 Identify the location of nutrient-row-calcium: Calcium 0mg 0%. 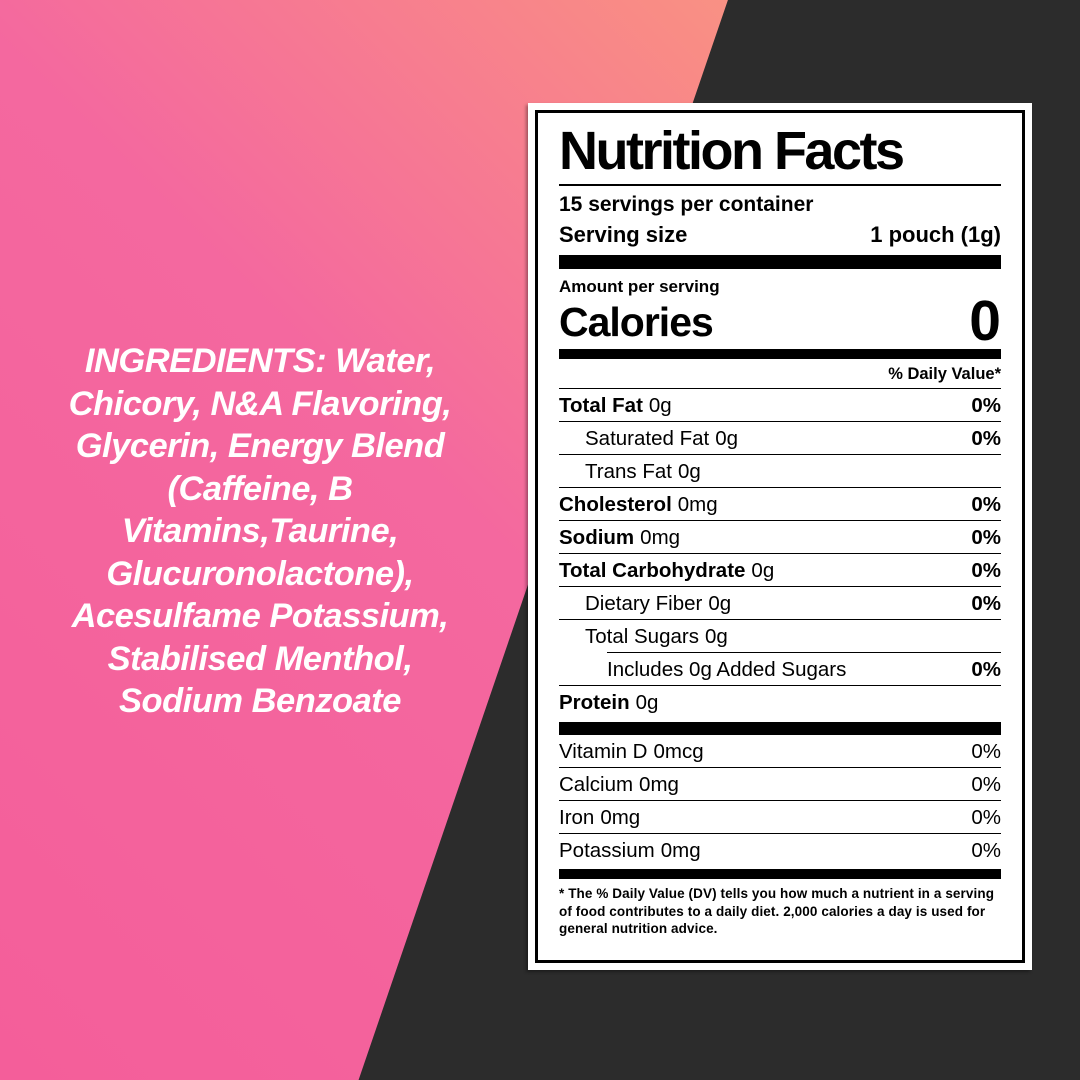
(780, 783).